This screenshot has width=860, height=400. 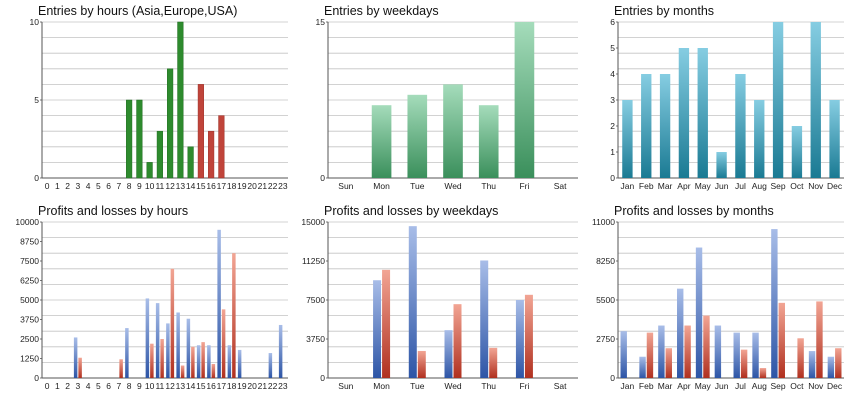 I want to click on x-tick-label: Feb, so click(x=646, y=186).